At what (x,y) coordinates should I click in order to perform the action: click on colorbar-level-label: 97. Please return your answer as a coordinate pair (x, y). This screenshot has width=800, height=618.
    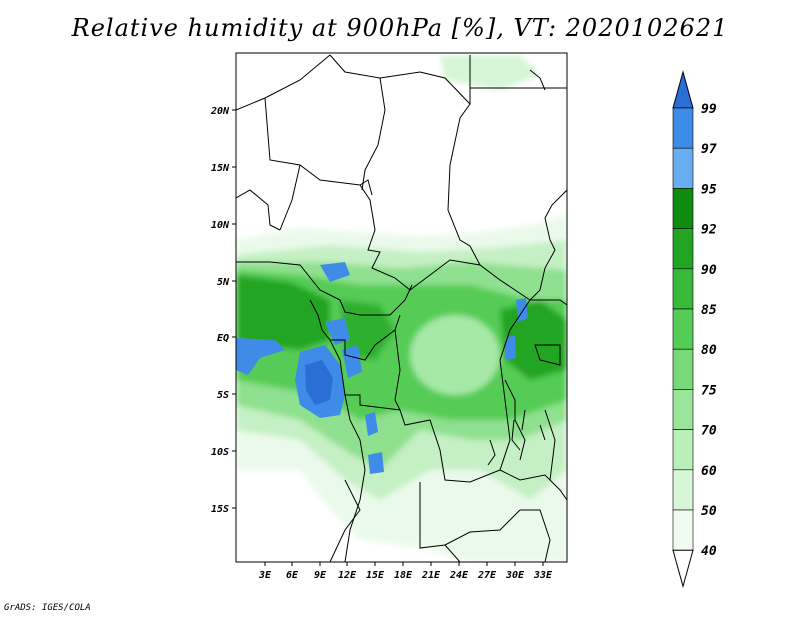
    Looking at the image, I should click on (709, 149).